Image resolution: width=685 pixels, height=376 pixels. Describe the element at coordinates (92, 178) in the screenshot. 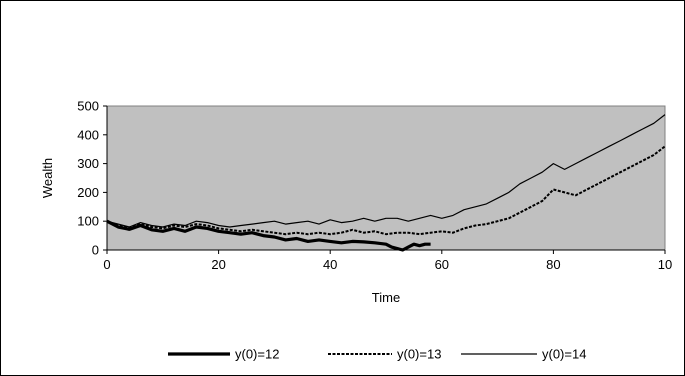

I see `y-axis-ticks: 0 100 200 300 400 500` at that location.